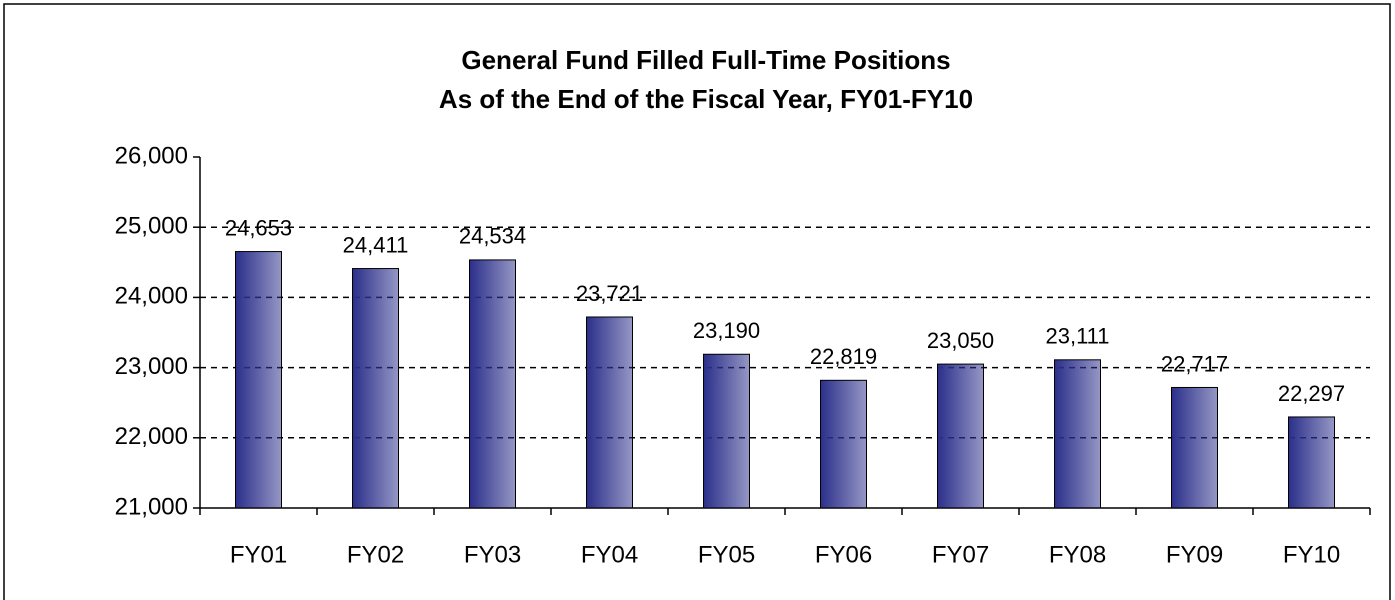 This screenshot has height=600, width=1395. What do you see at coordinates (726, 554) in the screenshot?
I see `x-tick-label: FY05` at bounding box center [726, 554].